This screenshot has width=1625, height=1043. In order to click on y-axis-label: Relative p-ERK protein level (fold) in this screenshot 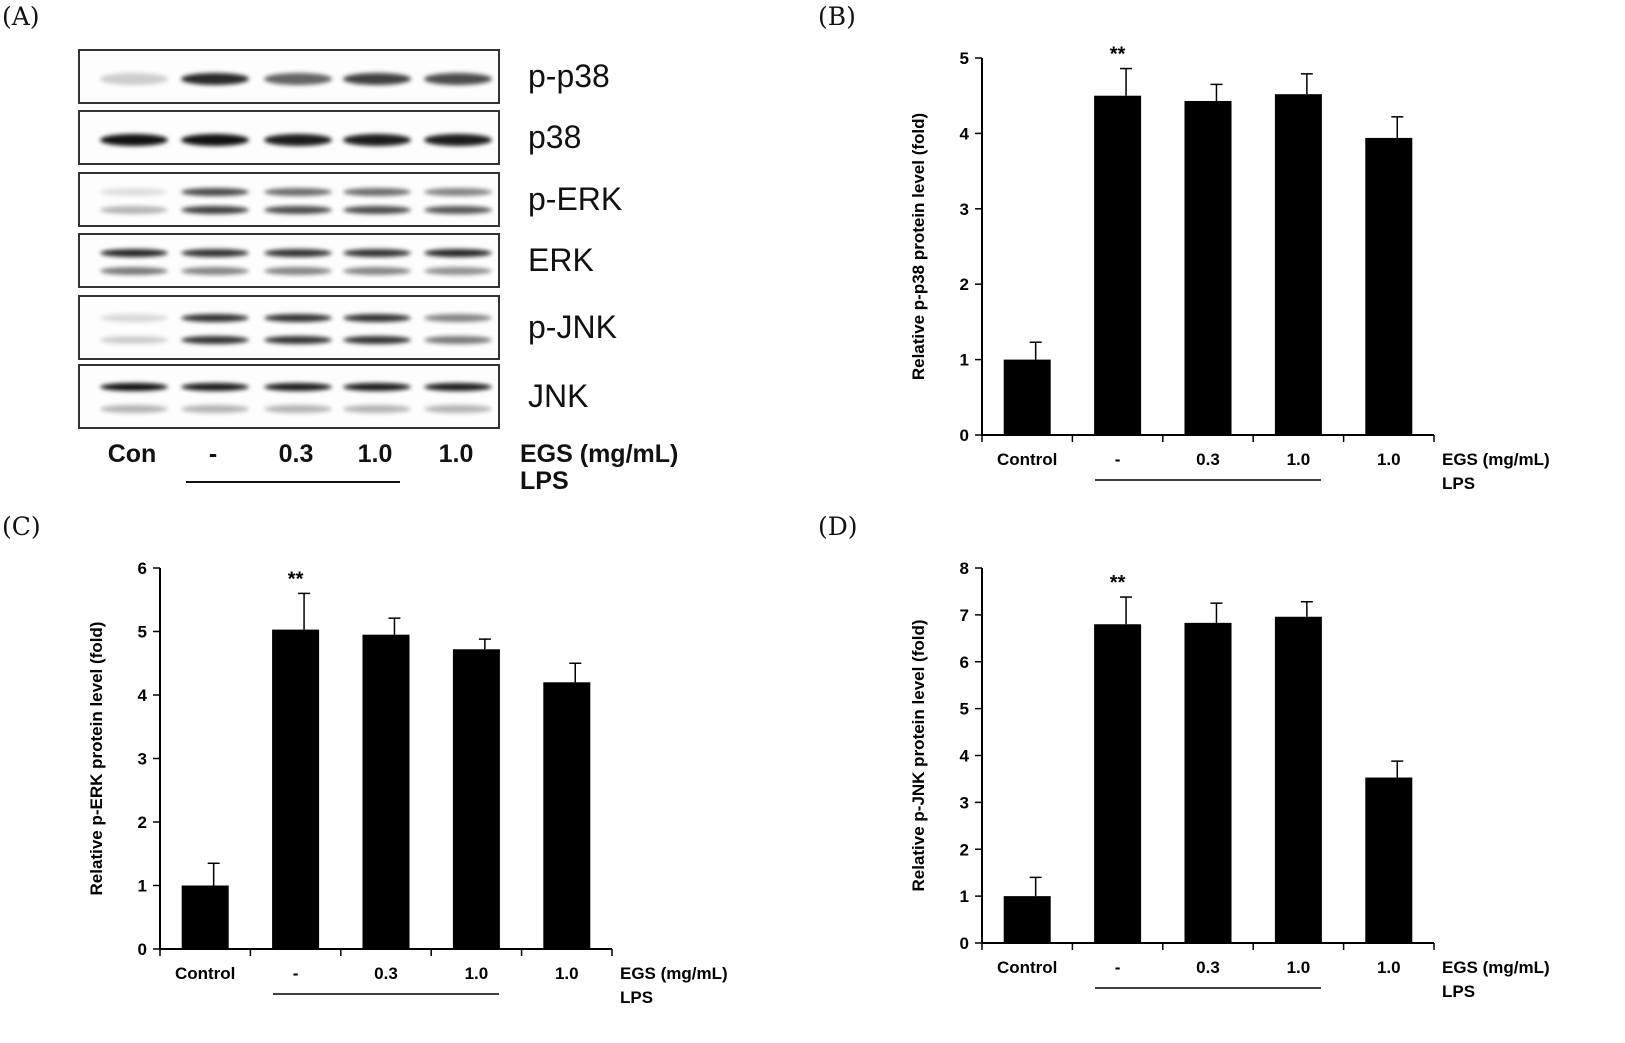, I will do `click(96, 759)`.